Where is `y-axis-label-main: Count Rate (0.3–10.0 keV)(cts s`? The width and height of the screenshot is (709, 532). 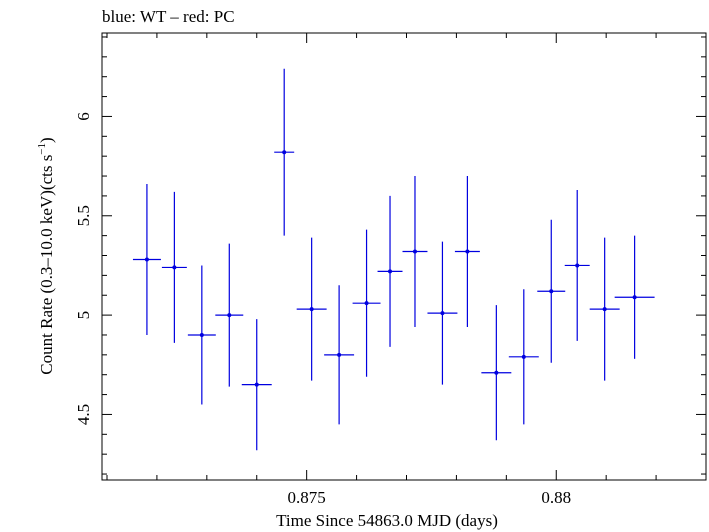
y-axis-label-main: Count Rate (0.3–10.0 keV)(cts s is located at coordinates (46, 265).